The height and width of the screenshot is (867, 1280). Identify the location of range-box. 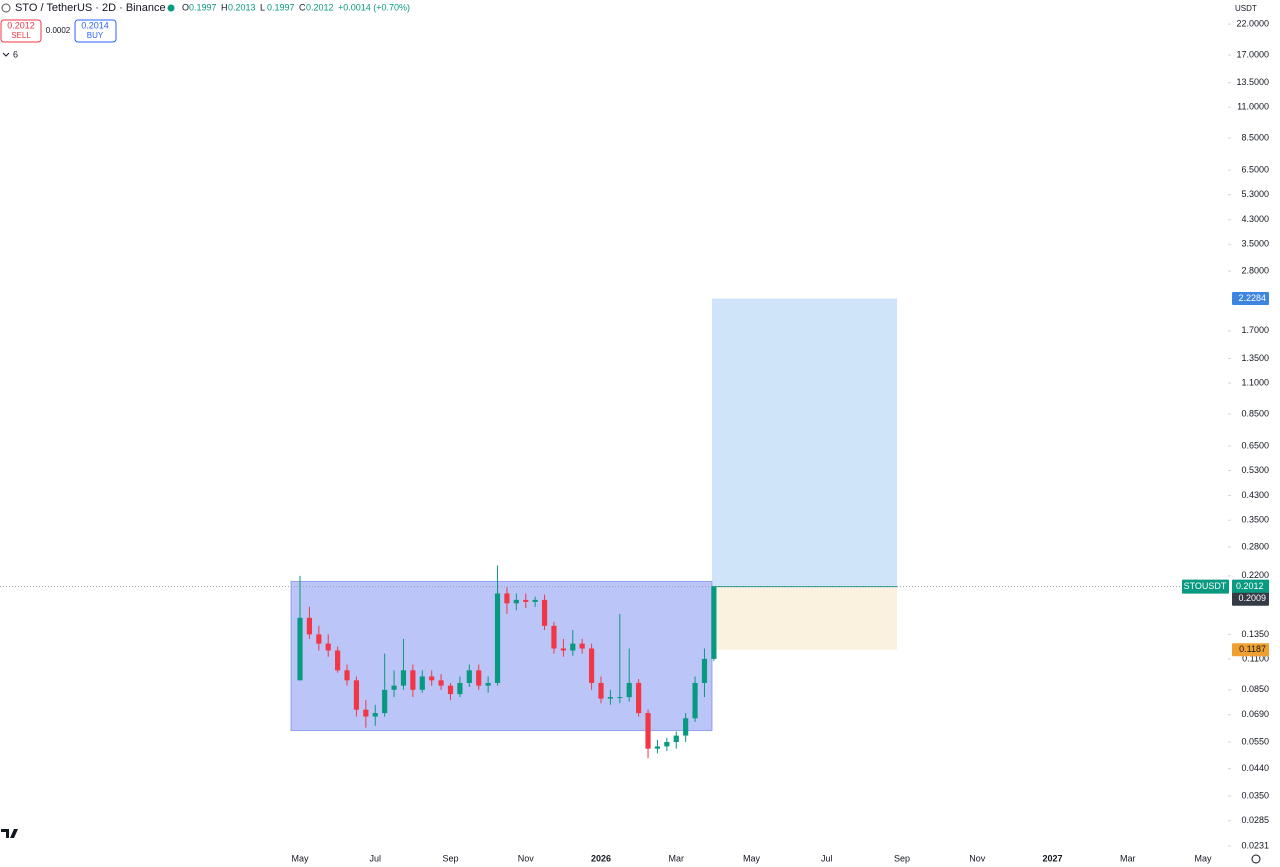
(501, 656).